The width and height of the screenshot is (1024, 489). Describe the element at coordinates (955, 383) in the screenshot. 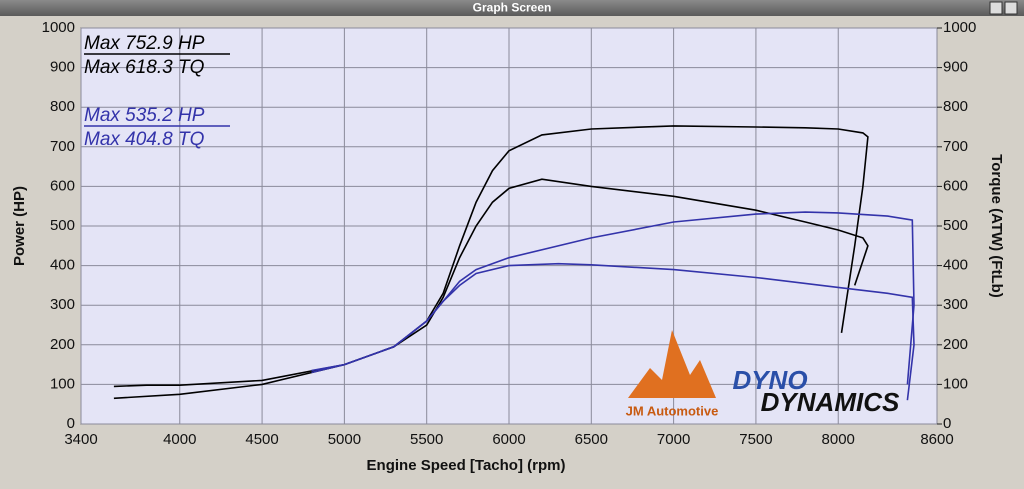

I see `y2-tick-label: 100` at that location.